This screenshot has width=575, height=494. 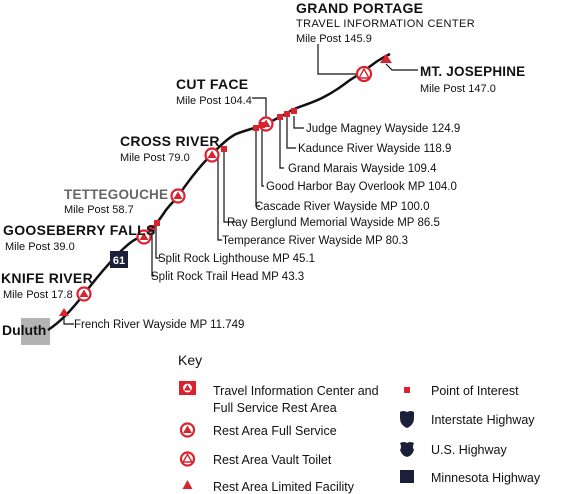 I want to click on cascade-label: Cascade River Wayside MP 100.0, so click(x=342, y=207).